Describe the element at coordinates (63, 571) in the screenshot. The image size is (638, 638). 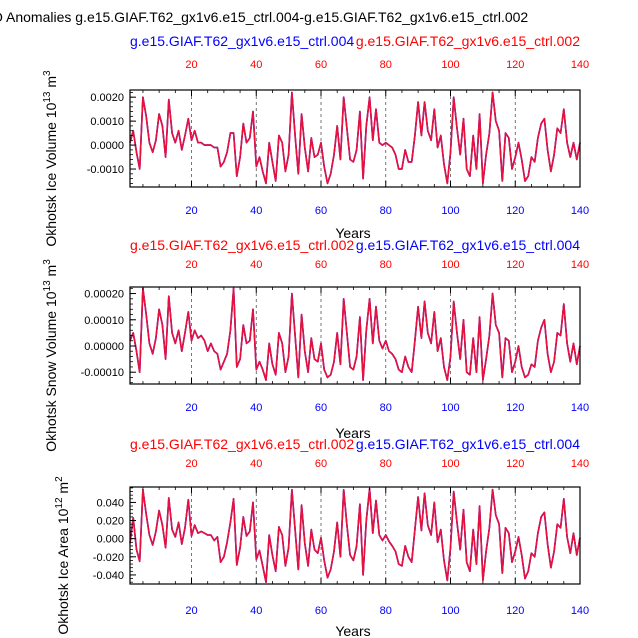
I see `ice-area-yaxis-label-part: Okhotsk Ice Area 10` at that location.